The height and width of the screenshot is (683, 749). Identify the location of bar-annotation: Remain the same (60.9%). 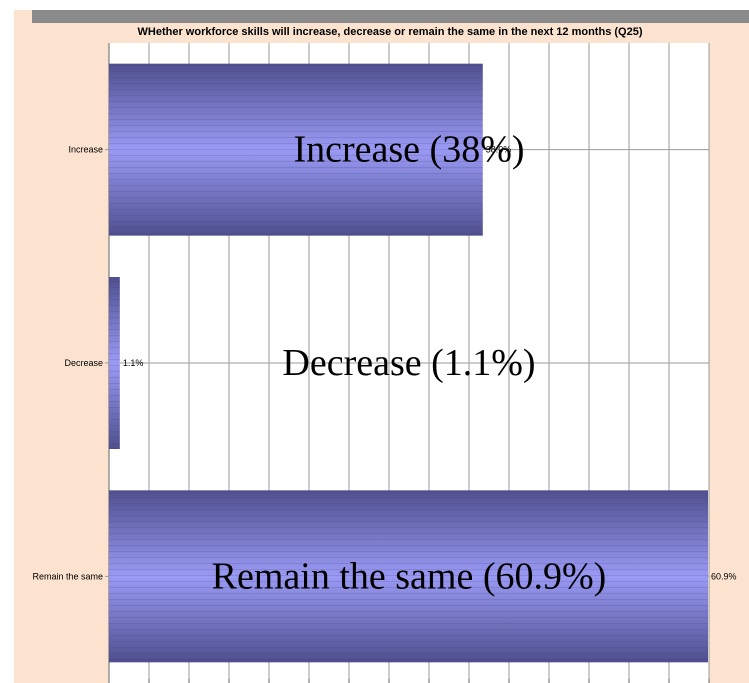
(409, 576).